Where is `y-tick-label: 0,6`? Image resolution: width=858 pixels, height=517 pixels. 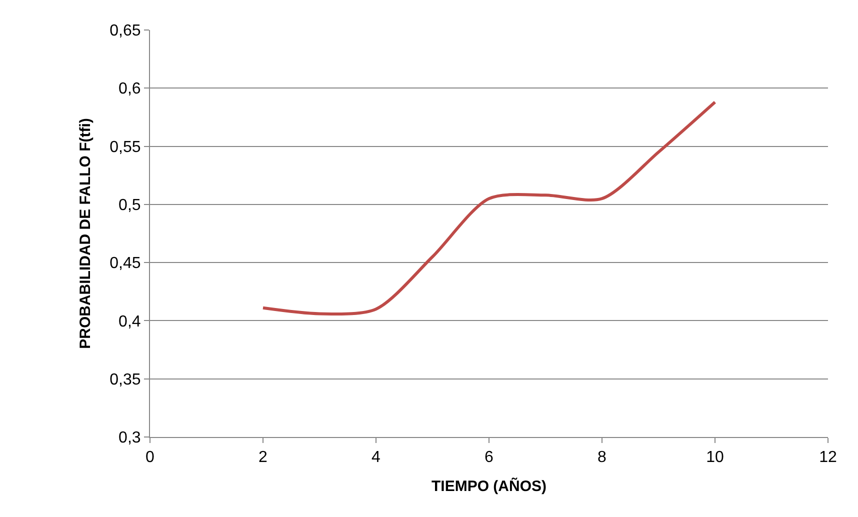
y-tick-label: 0,6 is located at coordinates (129, 89).